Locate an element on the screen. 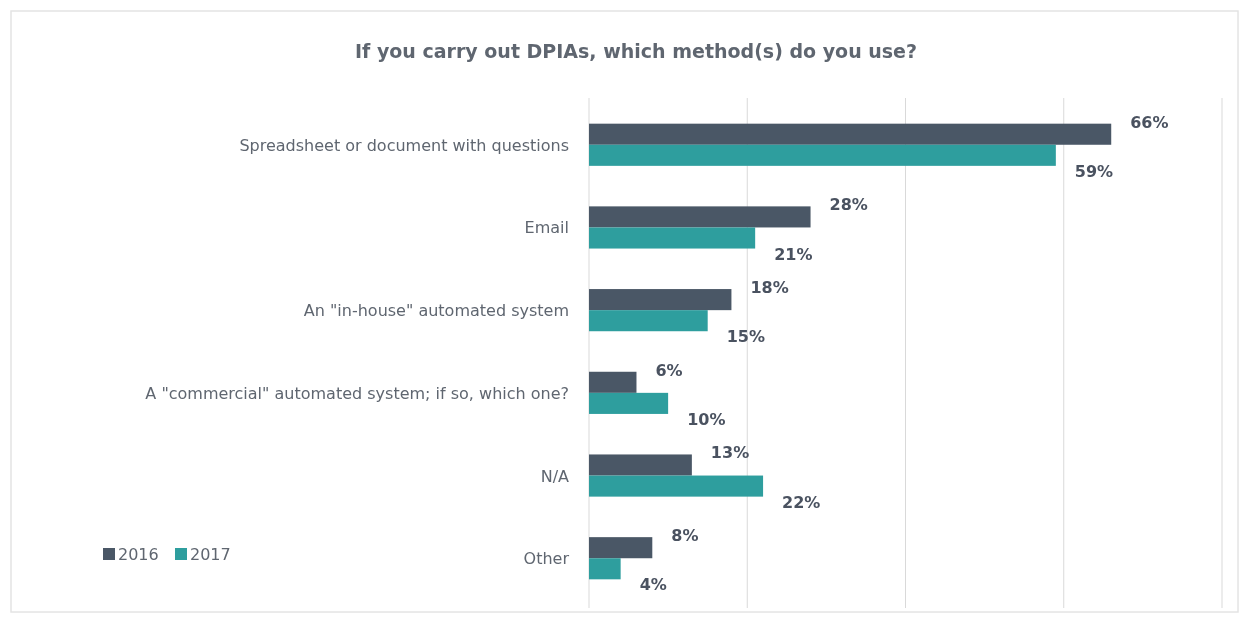 This screenshot has width=1249, height=623. data-label: 18% is located at coordinates (769, 288).